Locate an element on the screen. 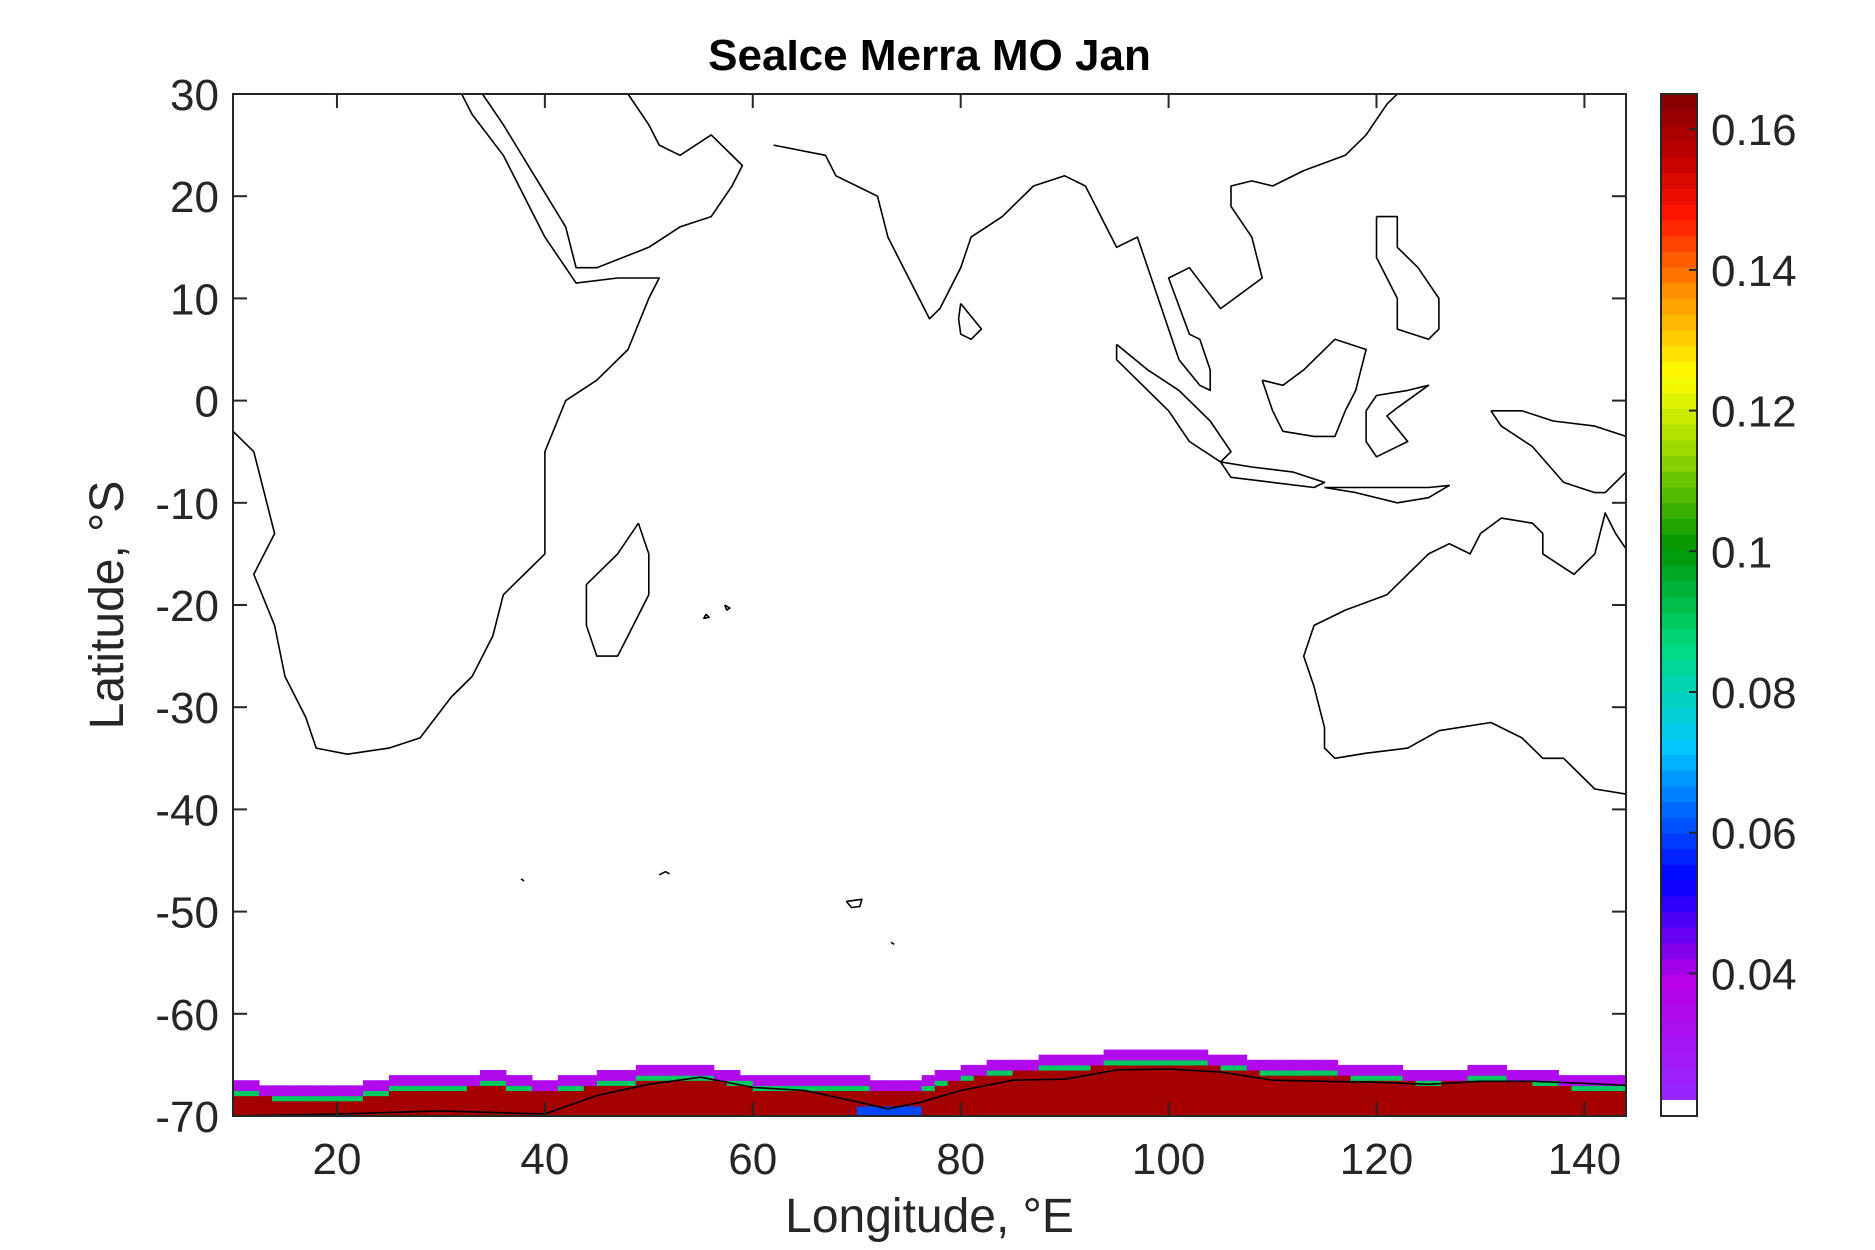 The image size is (1875, 1250). y-tick-label: -10 is located at coordinates (187, 504).